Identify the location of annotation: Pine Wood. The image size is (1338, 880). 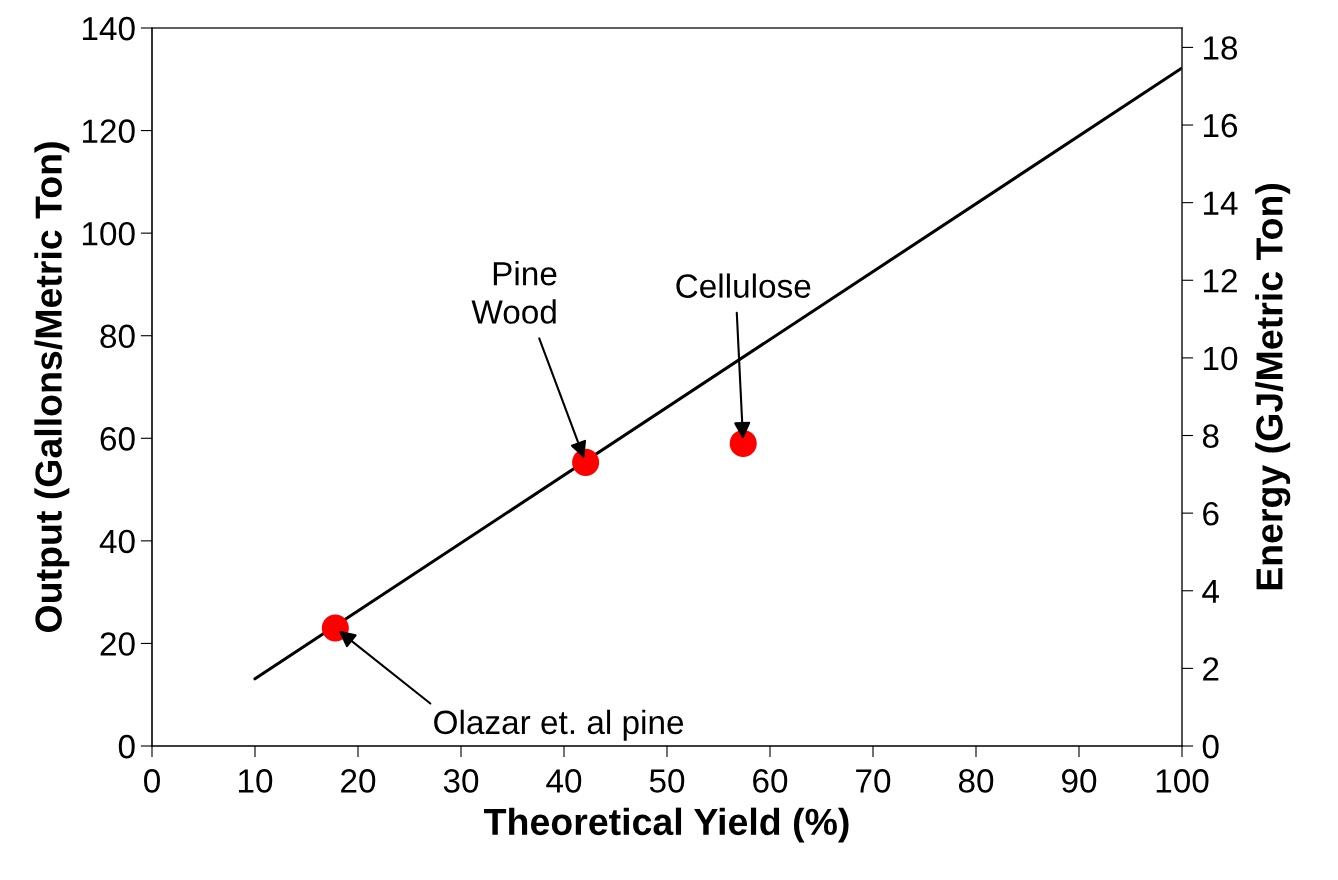
(514, 292).